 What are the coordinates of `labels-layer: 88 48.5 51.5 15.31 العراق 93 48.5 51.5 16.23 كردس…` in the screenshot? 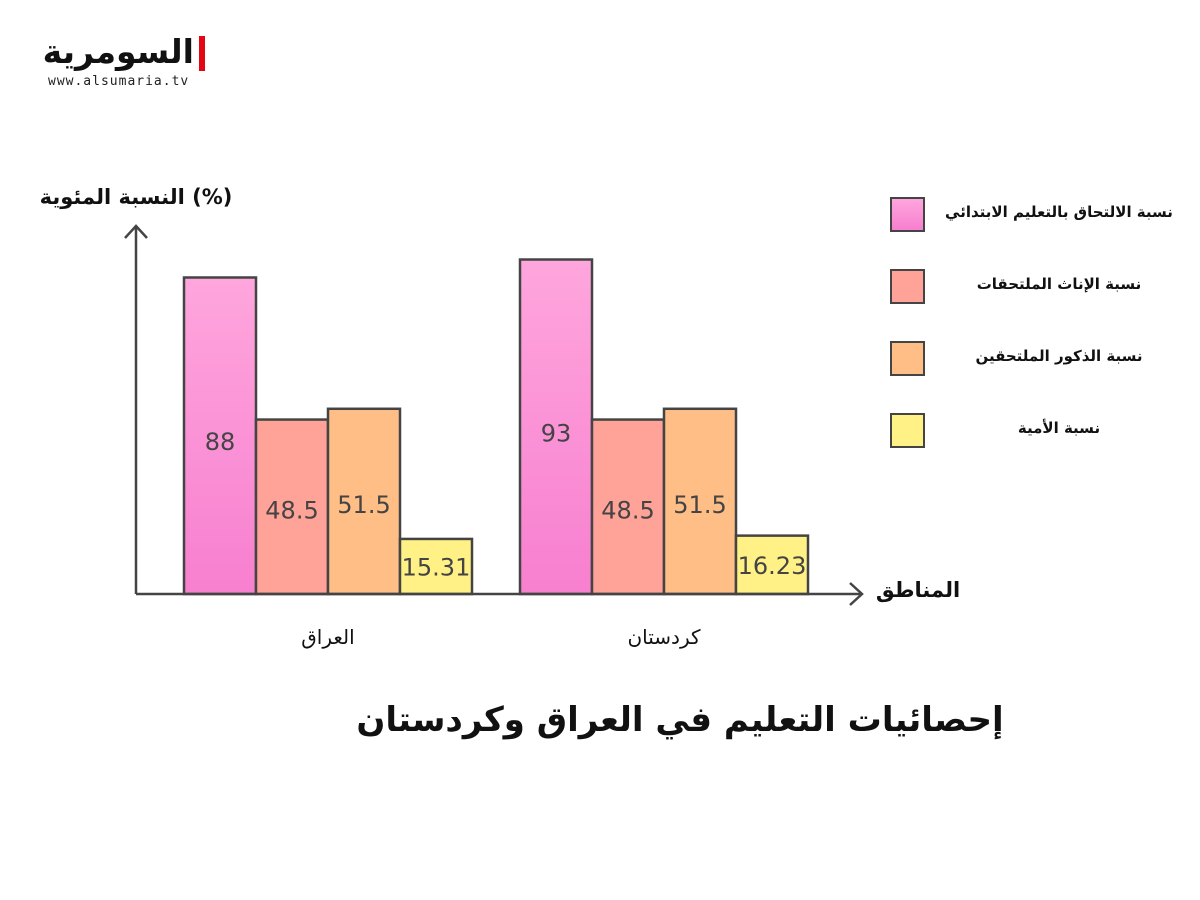 It's located at (506, 534).